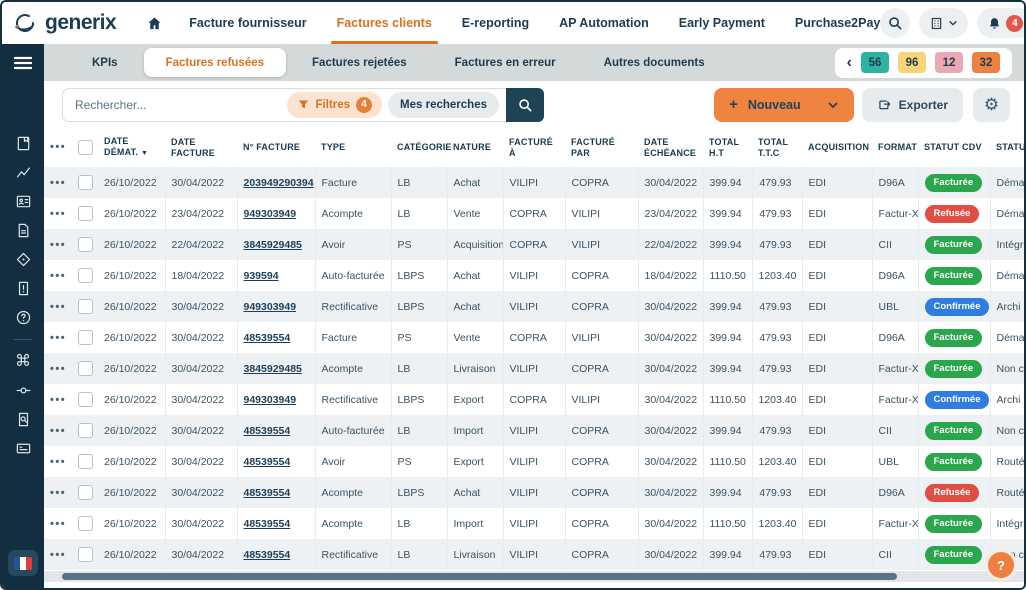 The height and width of the screenshot is (590, 1026). Describe the element at coordinates (23, 62) in the screenshot. I see `menu-hamburger-icon` at that location.